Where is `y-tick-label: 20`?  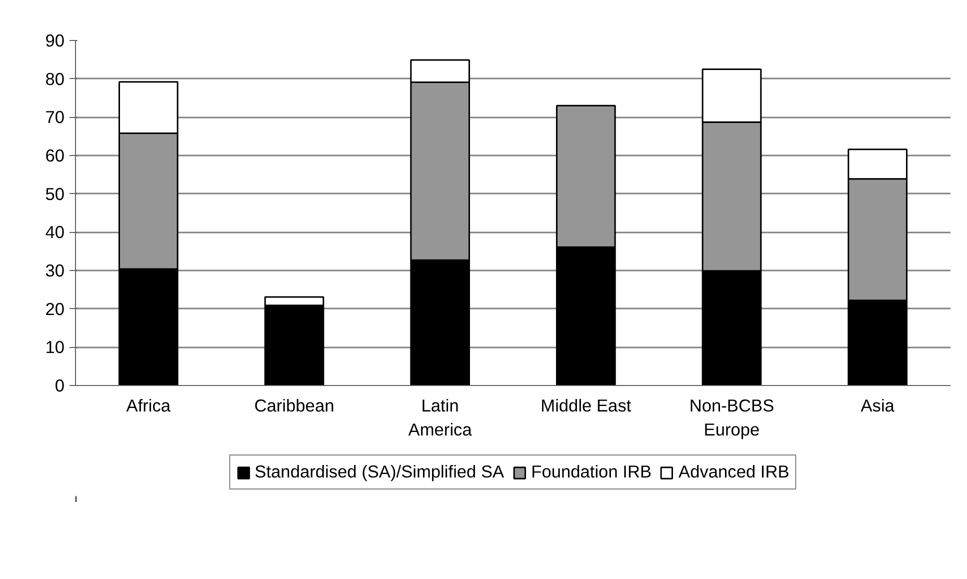 y-tick-label: 20 is located at coordinates (55, 308).